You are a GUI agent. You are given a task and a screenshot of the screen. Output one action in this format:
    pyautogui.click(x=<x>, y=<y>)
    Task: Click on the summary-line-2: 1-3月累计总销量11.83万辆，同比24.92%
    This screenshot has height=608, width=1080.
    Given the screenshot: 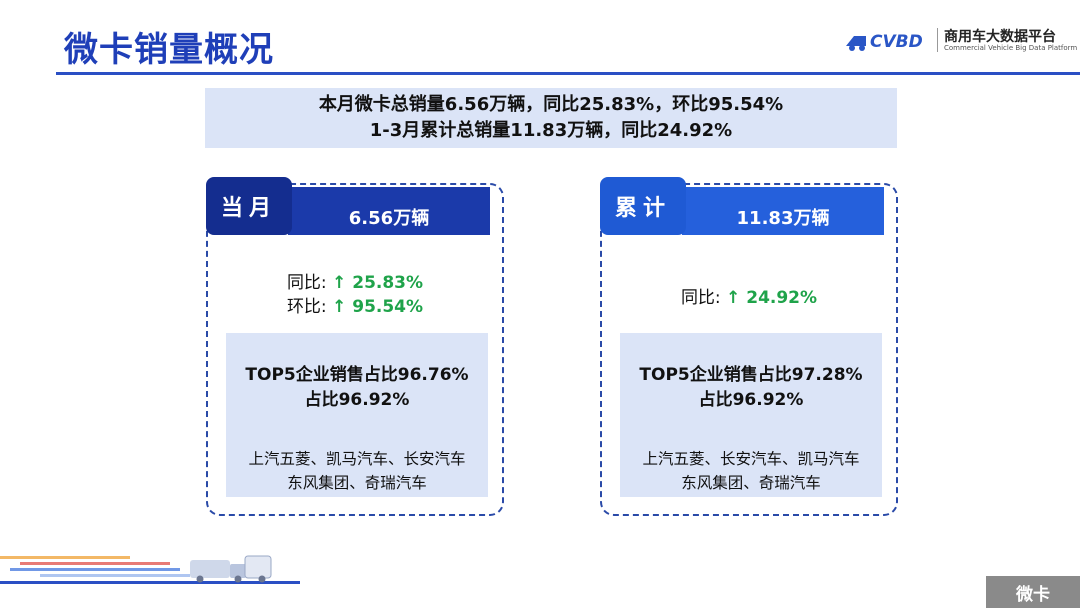 What is the action you would take?
    pyautogui.click(x=551, y=130)
    